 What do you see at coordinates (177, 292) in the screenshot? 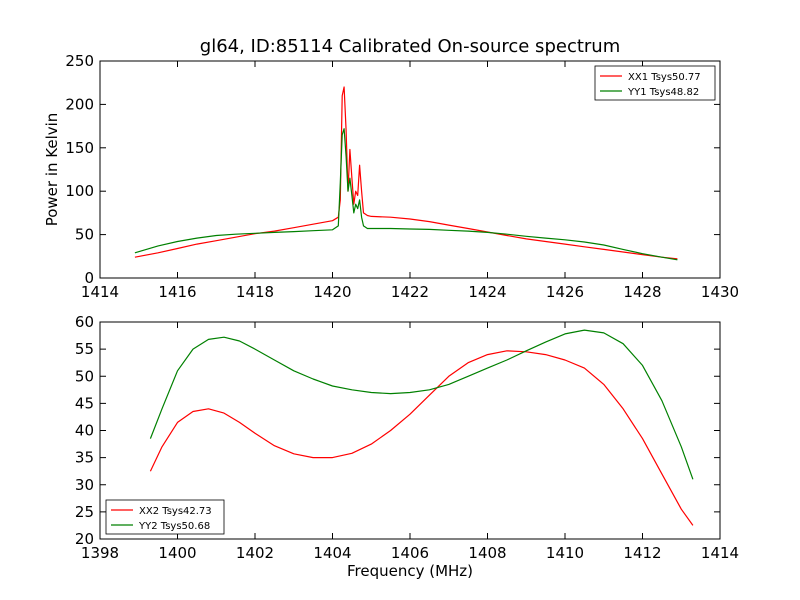
I see `x-tick-label: 1416` at bounding box center [177, 292].